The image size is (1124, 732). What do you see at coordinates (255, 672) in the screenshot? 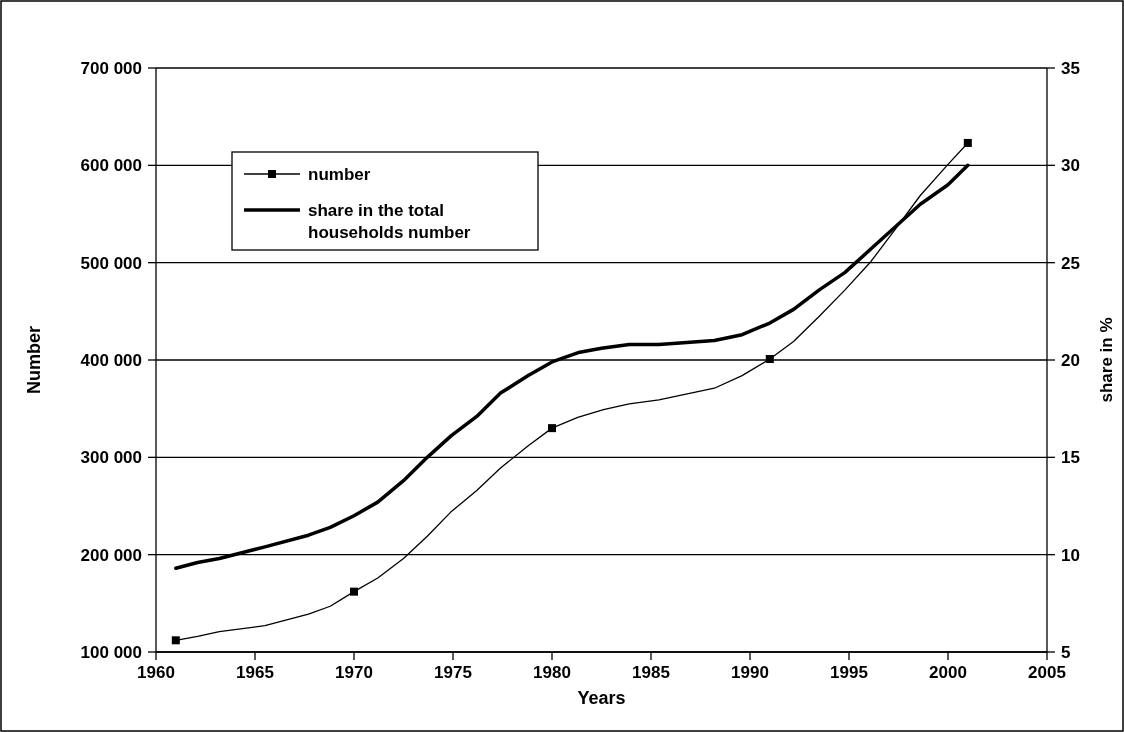
I see `x-tick-label: 1965` at bounding box center [255, 672].